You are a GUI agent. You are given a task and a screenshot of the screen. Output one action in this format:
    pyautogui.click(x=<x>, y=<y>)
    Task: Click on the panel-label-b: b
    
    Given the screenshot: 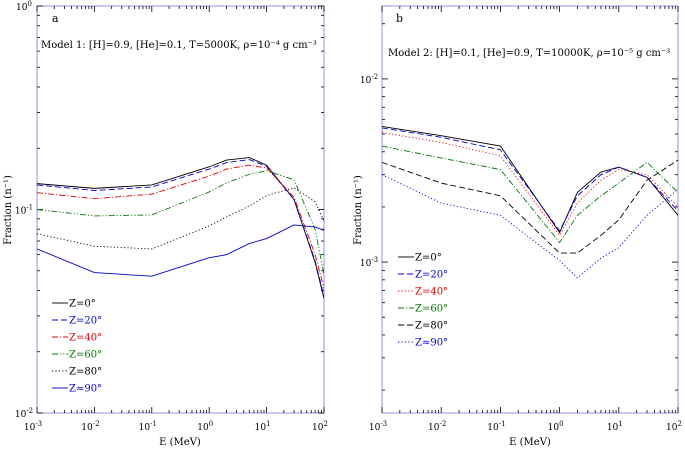 What is the action you would take?
    pyautogui.click(x=399, y=18)
    